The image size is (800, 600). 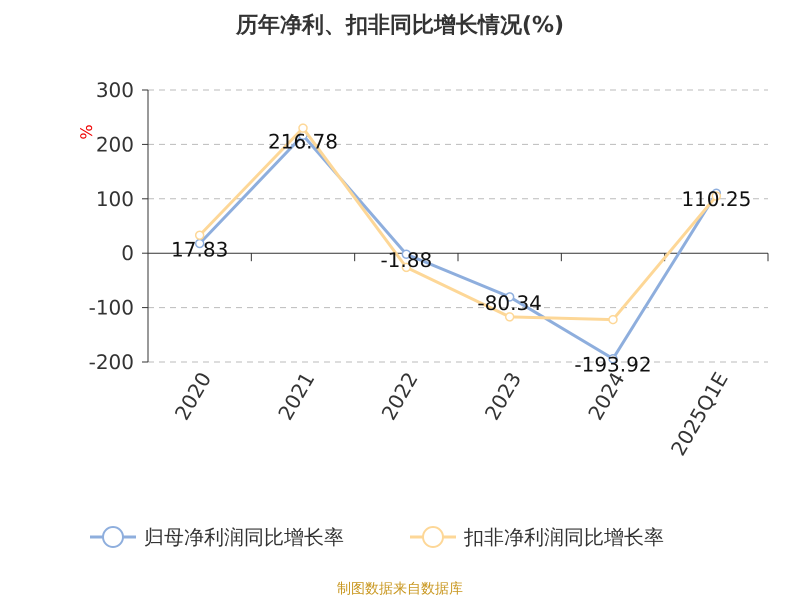 What do you see at coordinates (399, 25) in the screenshot?
I see `chart-title: 历年净利、扣非同比增长情况(%)` at bounding box center [399, 25].